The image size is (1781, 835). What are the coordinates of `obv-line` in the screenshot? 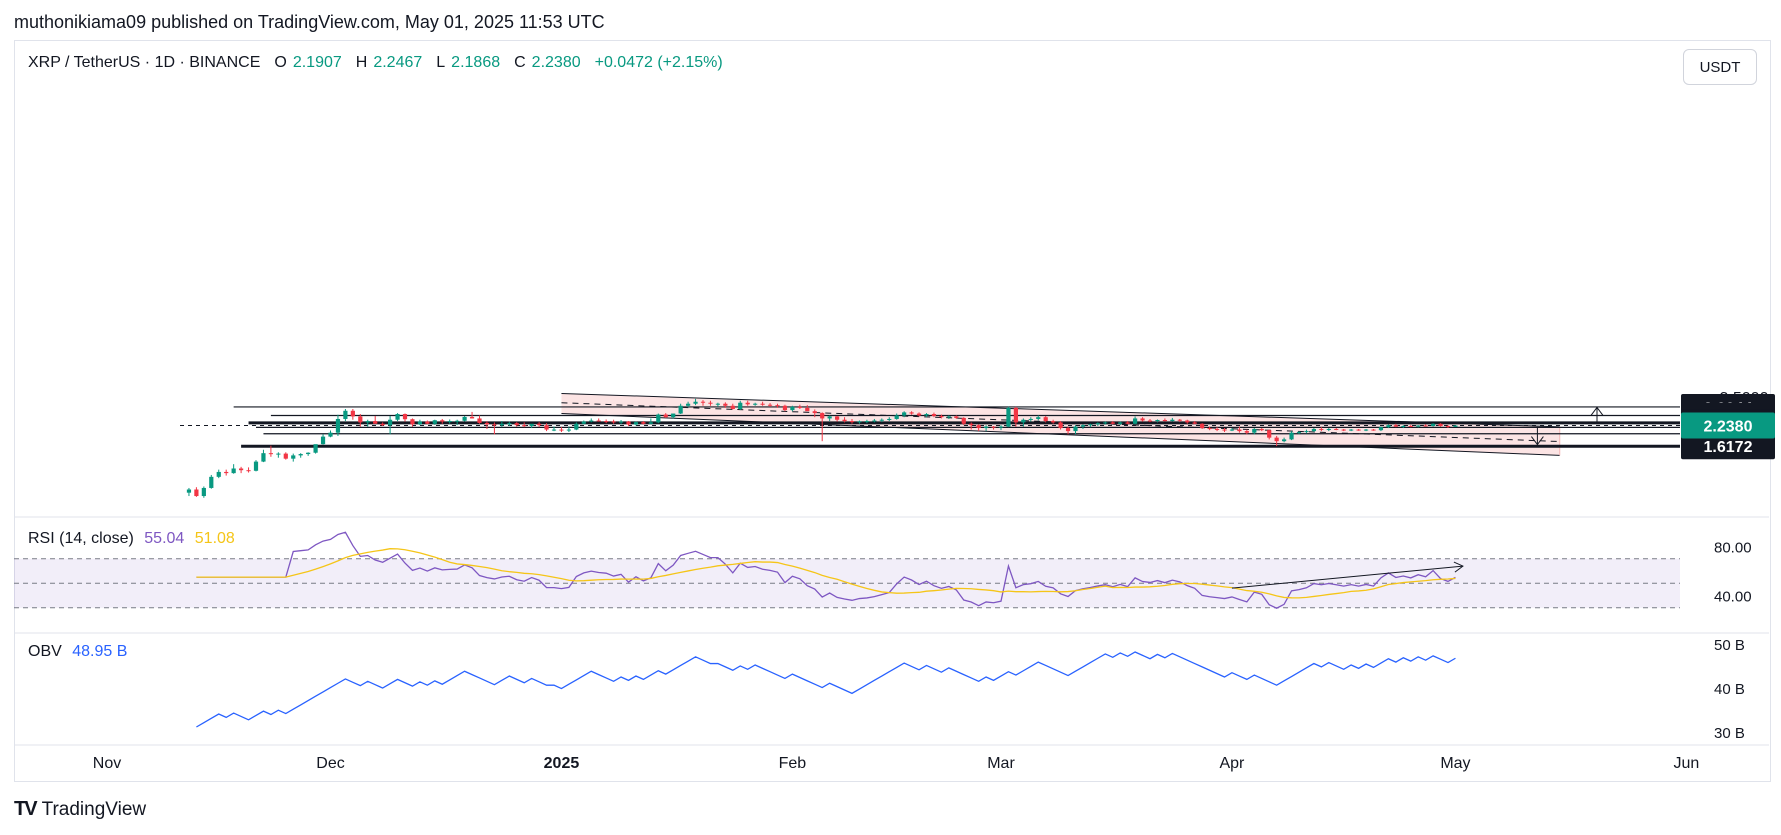 It's located at (826, 689).